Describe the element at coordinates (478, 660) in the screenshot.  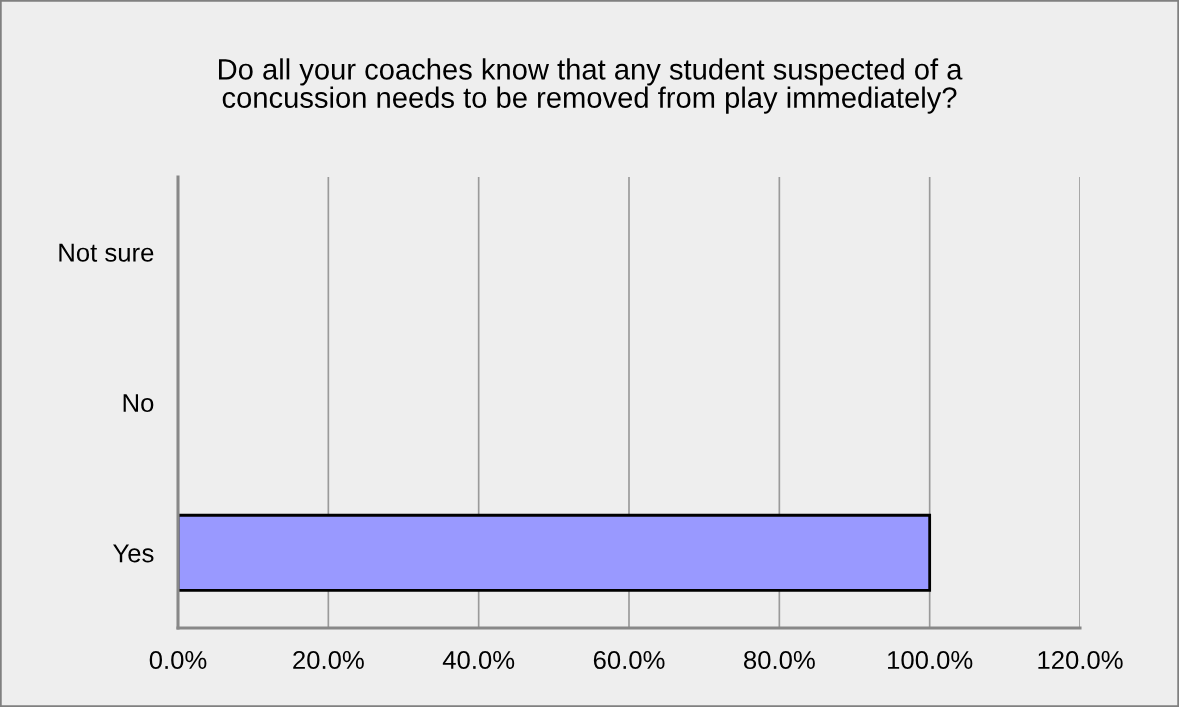
I see `x-tick-label: 40.0%` at that location.